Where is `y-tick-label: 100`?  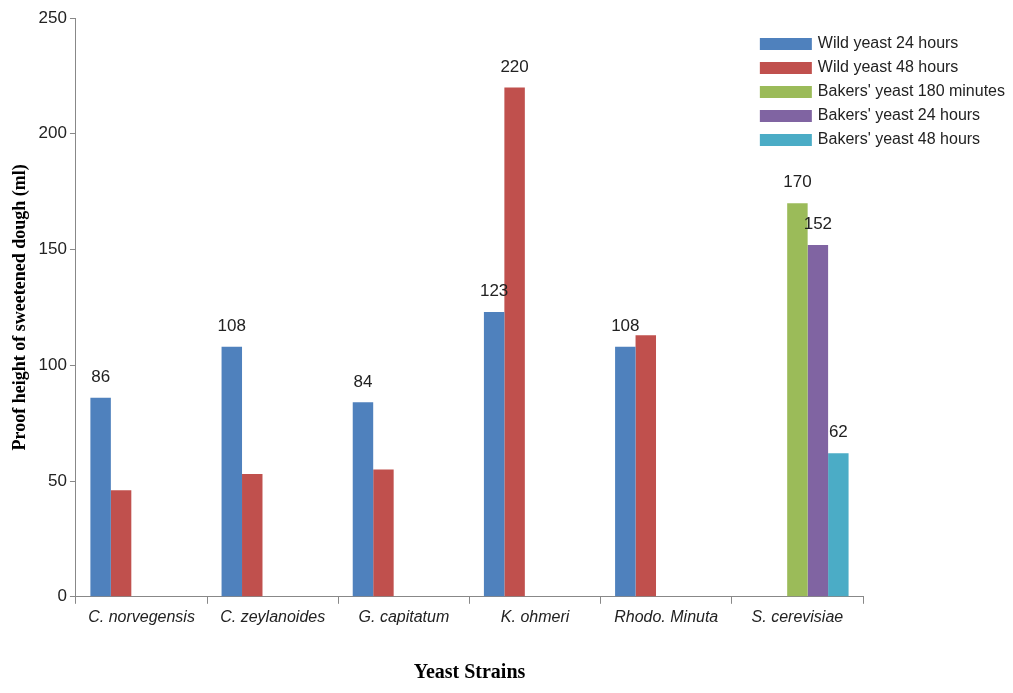 y-tick-label: 100 is located at coordinates (52, 364).